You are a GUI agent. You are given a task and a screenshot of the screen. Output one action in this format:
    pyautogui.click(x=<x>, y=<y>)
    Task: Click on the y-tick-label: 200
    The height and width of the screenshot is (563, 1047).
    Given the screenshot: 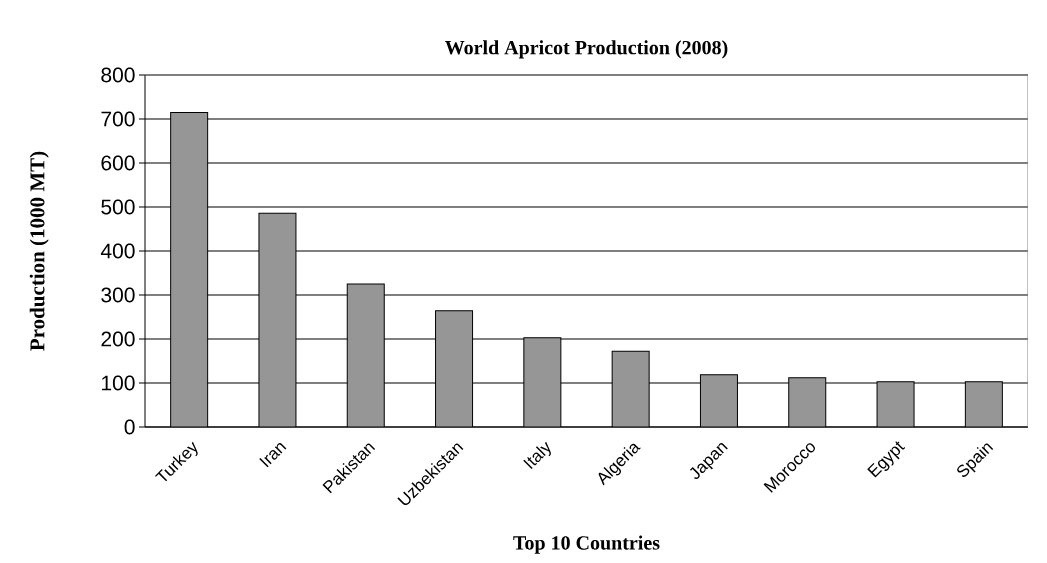 What is the action you would take?
    pyautogui.click(x=118, y=339)
    